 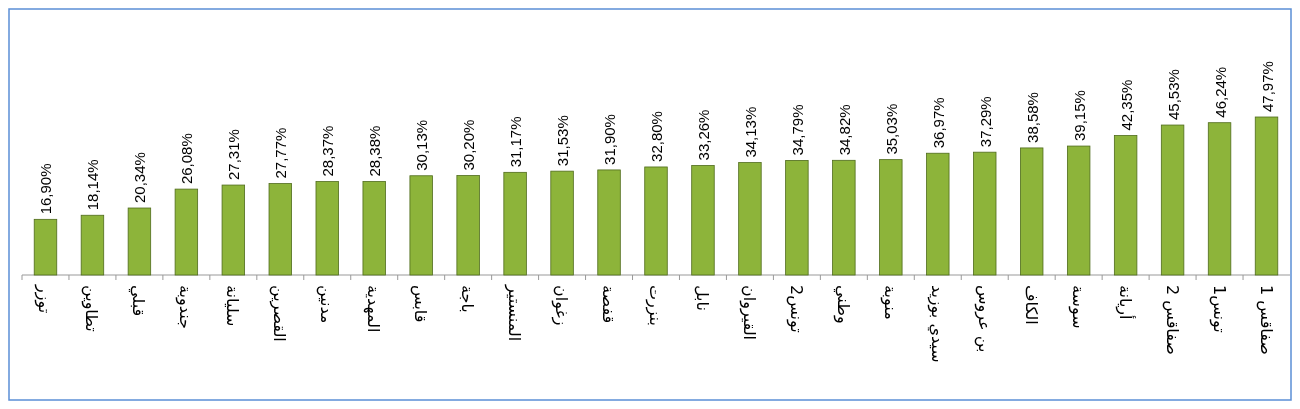 What do you see at coordinates (516, 142) in the screenshot?
I see `data-label: 31,17%` at bounding box center [516, 142].